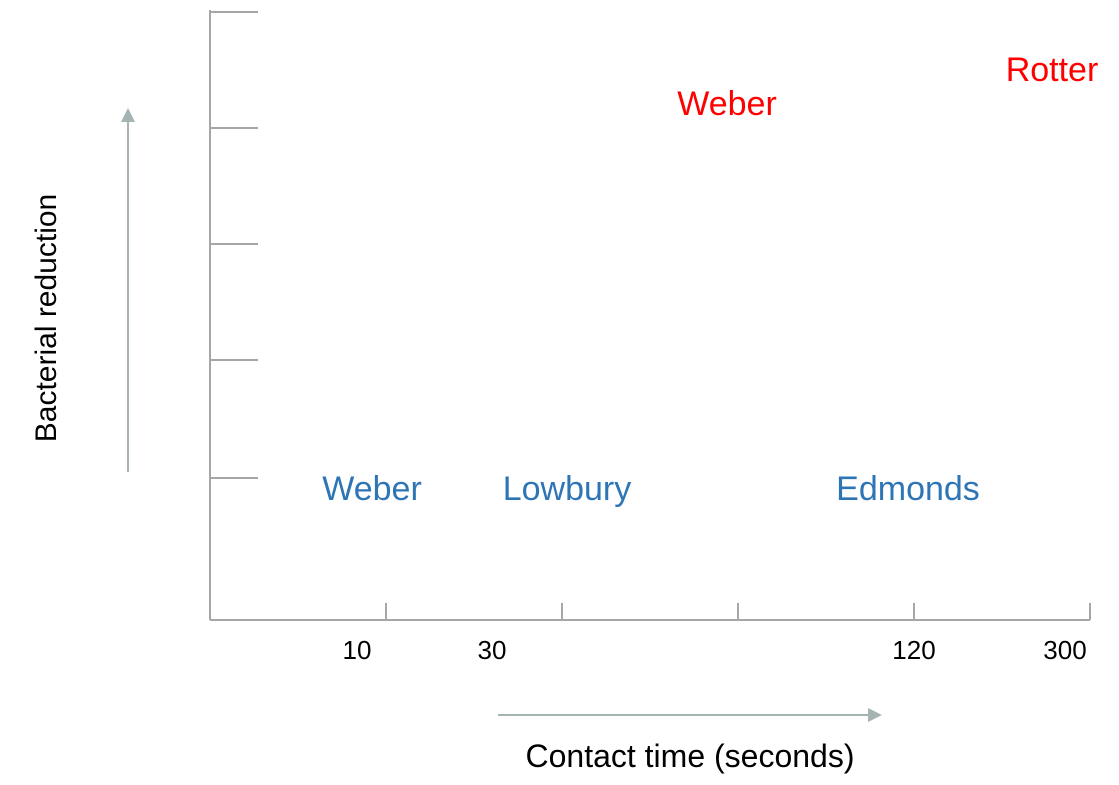 The height and width of the screenshot is (785, 1119). I want to click on y-ticks, so click(234, 245).